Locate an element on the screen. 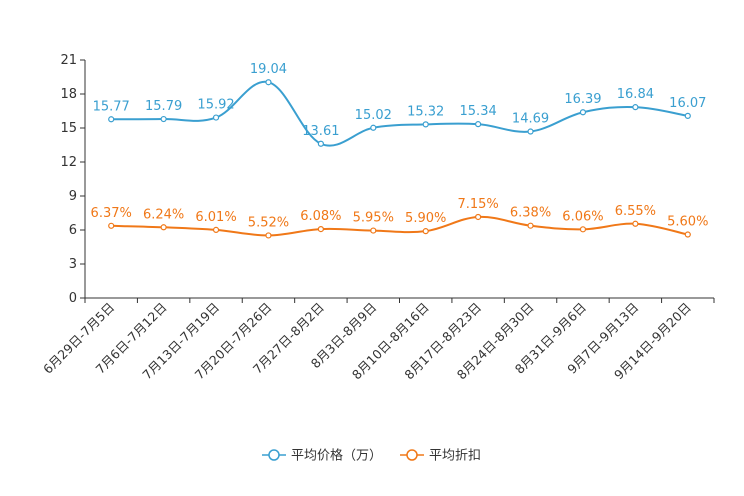  data-label: 14.69 is located at coordinates (530, 119).